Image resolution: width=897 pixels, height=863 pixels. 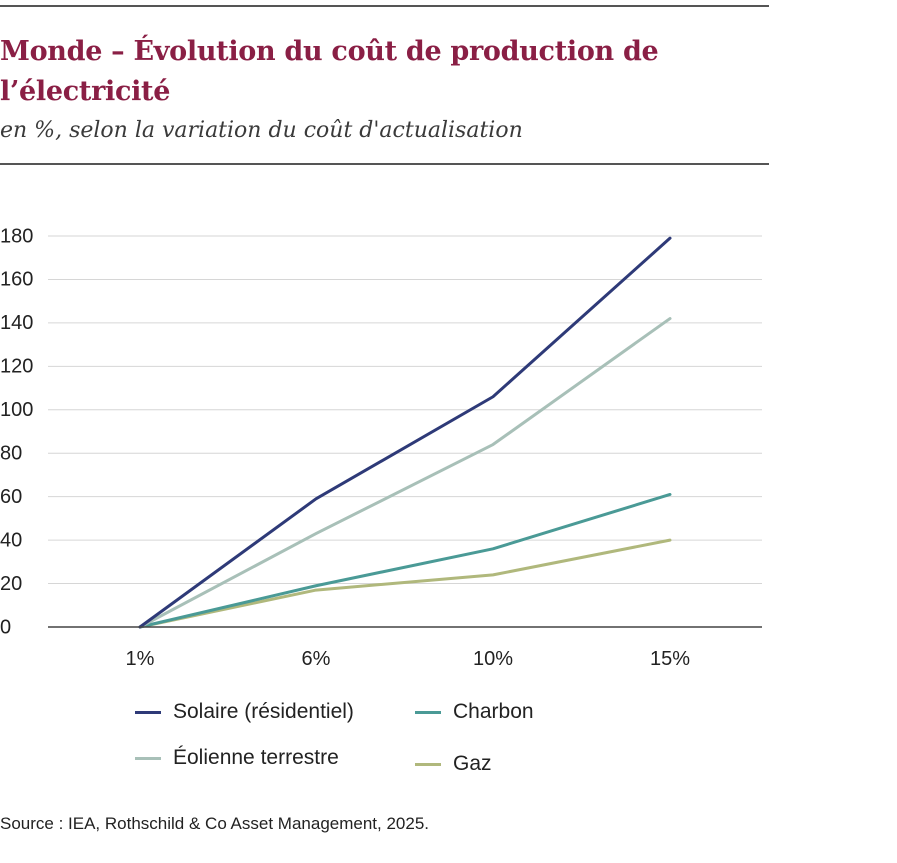 What do you see at coordinates (384, 164) in the screenshot?
I see `header-rule` at bounding box center [384, 164].